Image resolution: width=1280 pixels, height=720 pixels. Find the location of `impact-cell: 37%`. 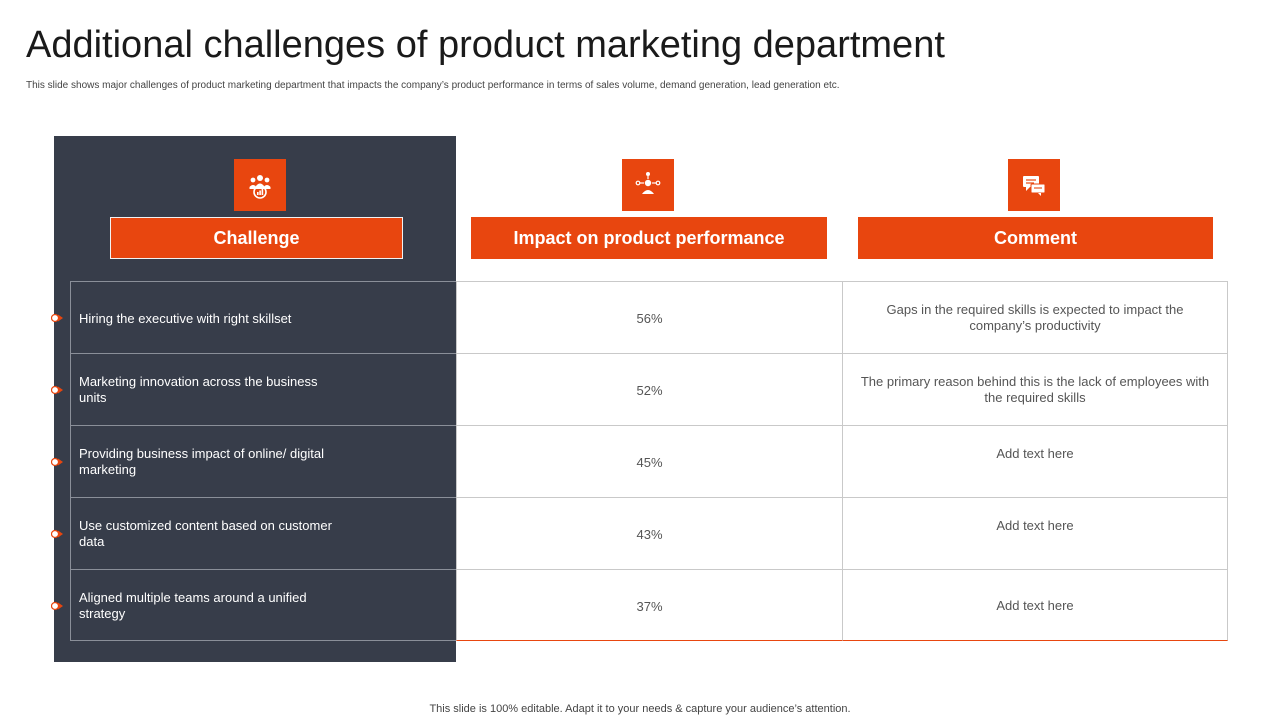

impact-cell: 37% is located at coordinates (649, 605).